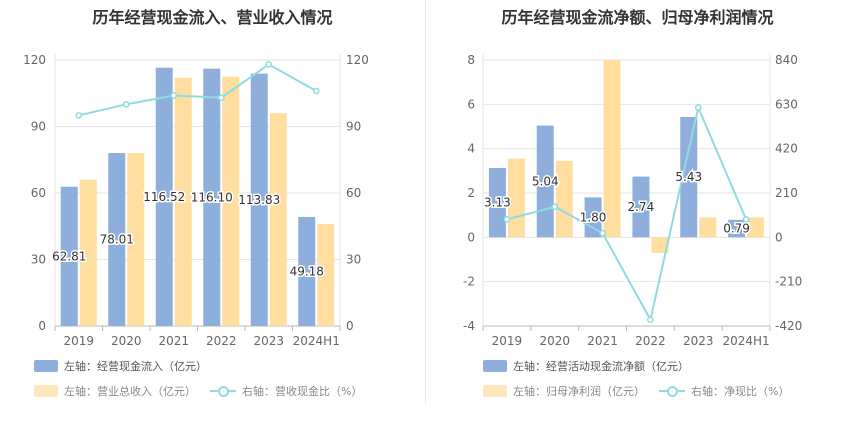  What do you see at coordinates (135, 366) in the screenshot?
I see `legend-label-inflow: 左轴：经营现金流入（亿元）` at bounding box center [135, 366].